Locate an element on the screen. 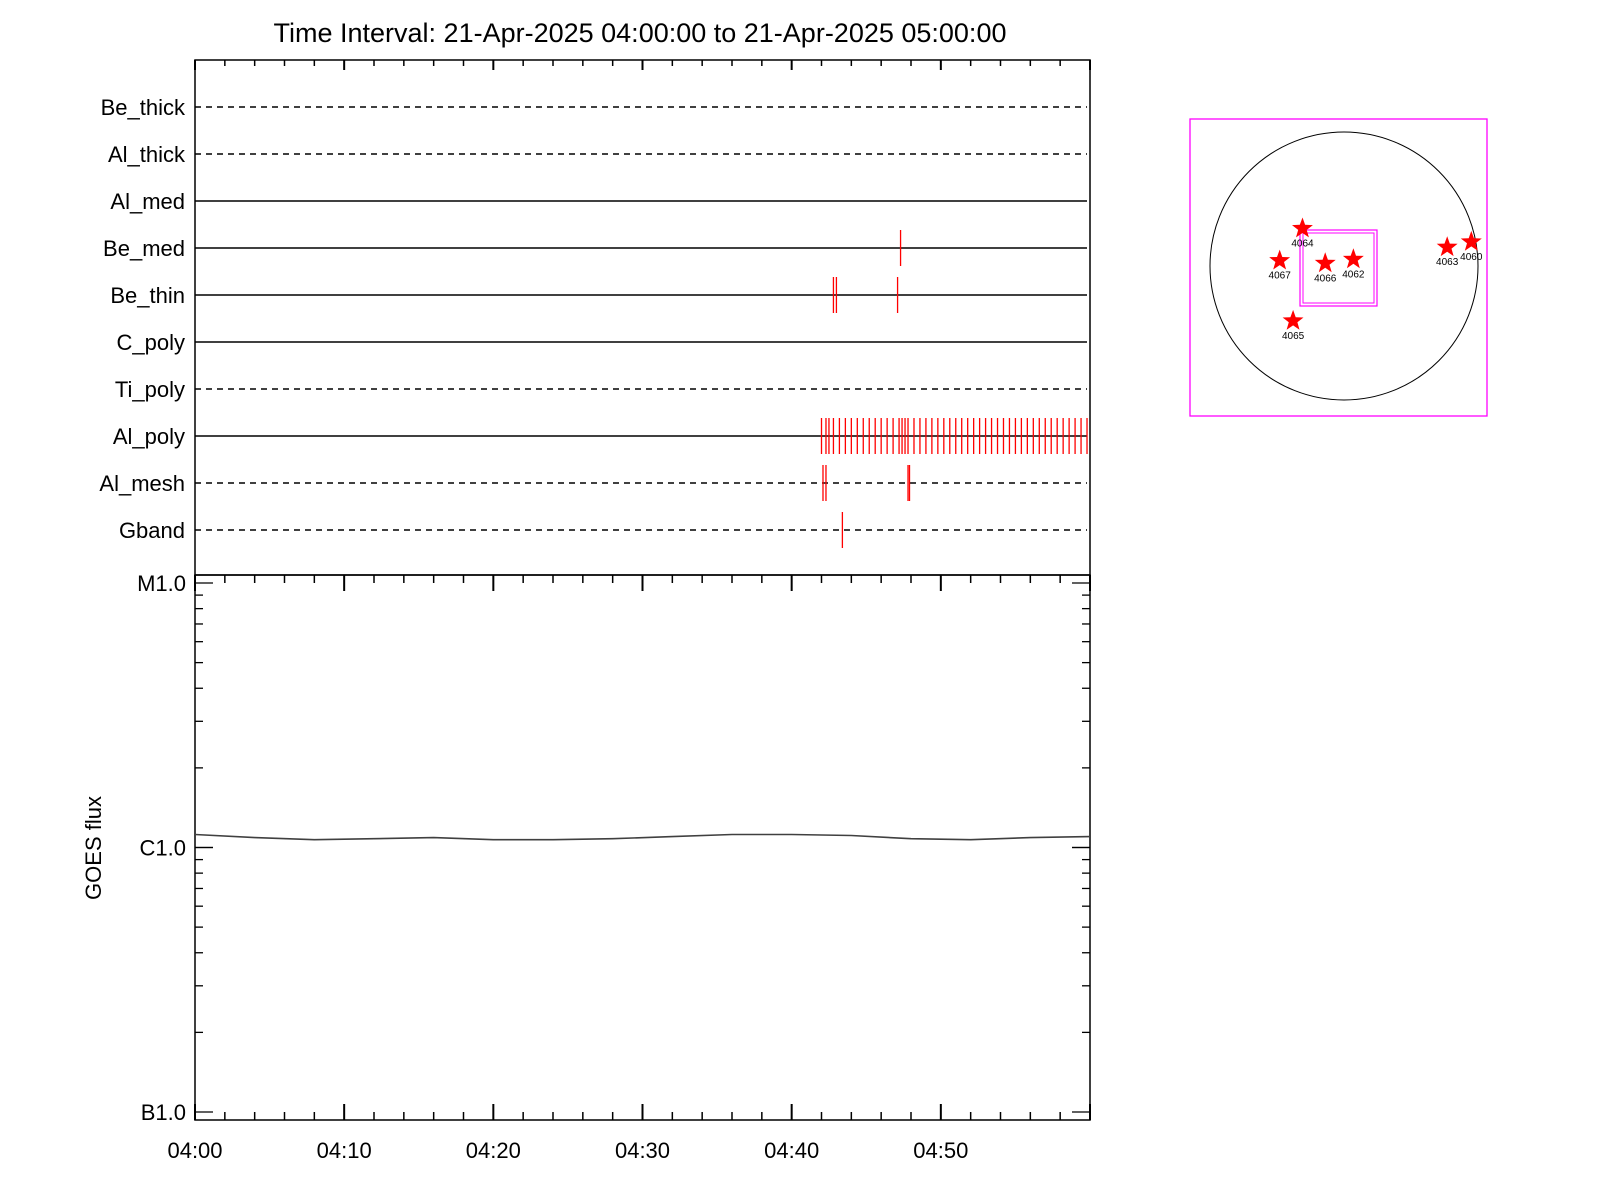  active-region-label: 4063 is located at coordinates (1447, 262).